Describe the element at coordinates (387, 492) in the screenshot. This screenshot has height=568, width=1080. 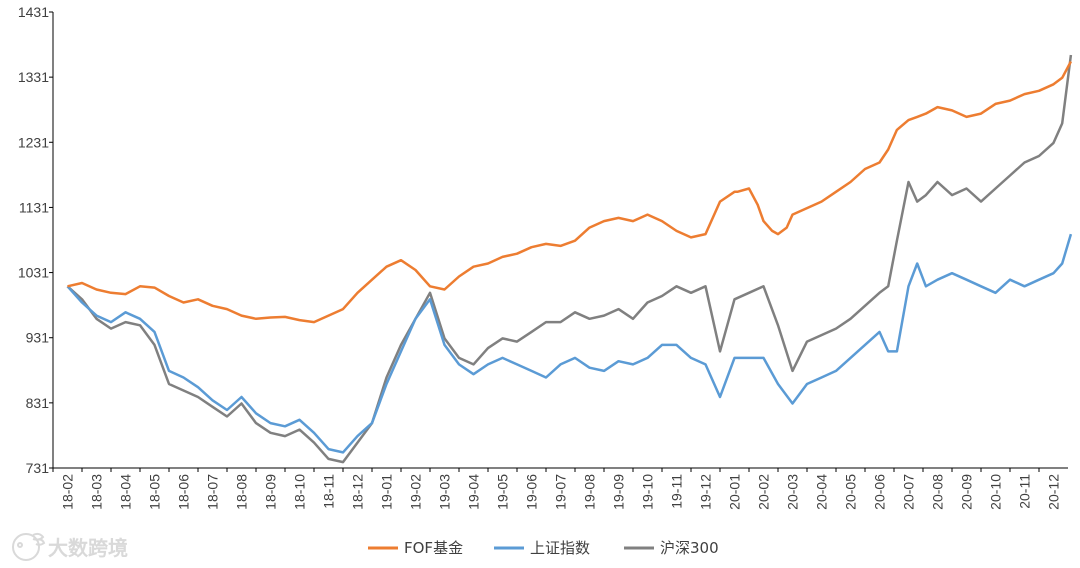
I see `x-tick-label: 19-01` at that location.